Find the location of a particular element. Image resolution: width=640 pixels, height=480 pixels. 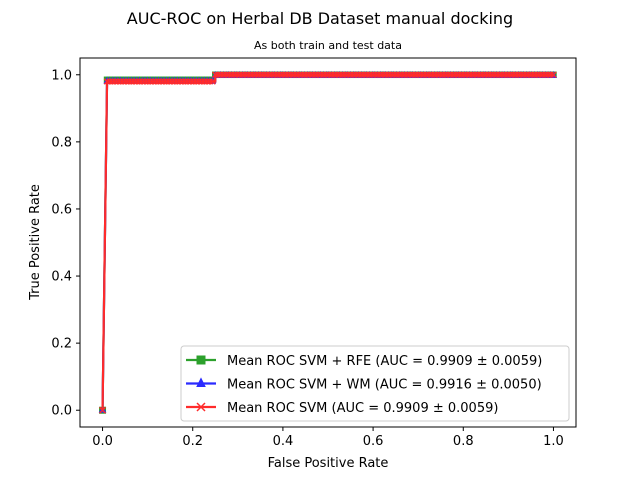

square-marker is located at coordinates (201, 360).